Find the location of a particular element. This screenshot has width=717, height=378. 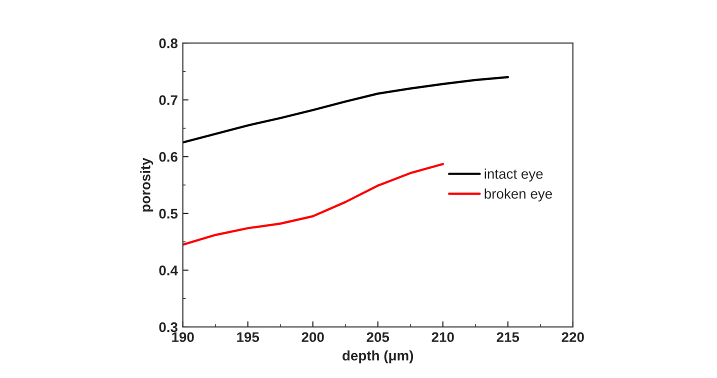

y-axis-title: porosity is located at coordinates (147, 185).